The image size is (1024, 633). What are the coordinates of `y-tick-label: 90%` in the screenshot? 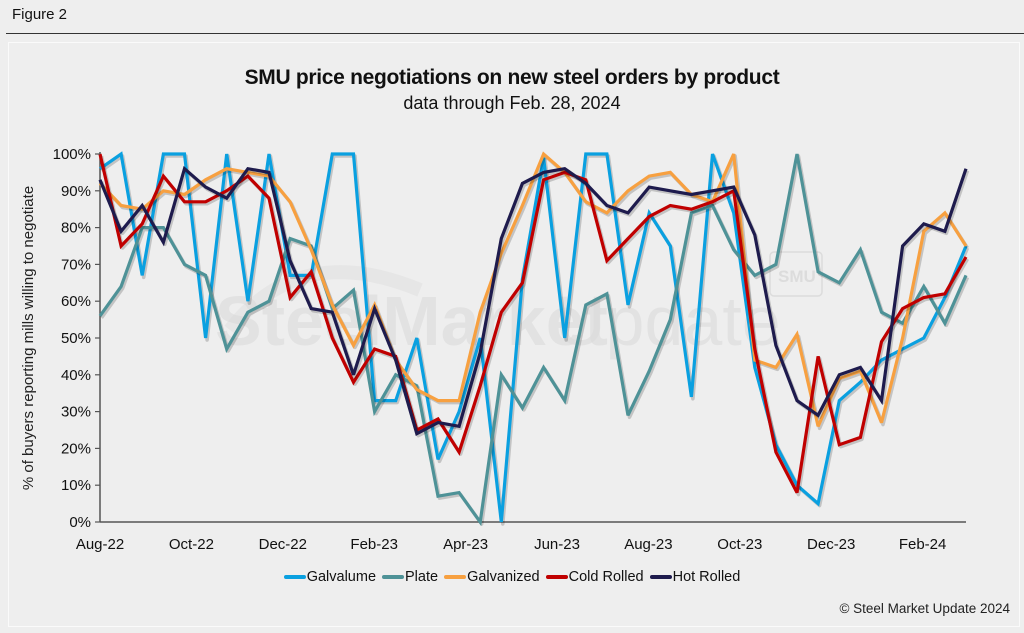 It's located at (76, 191).